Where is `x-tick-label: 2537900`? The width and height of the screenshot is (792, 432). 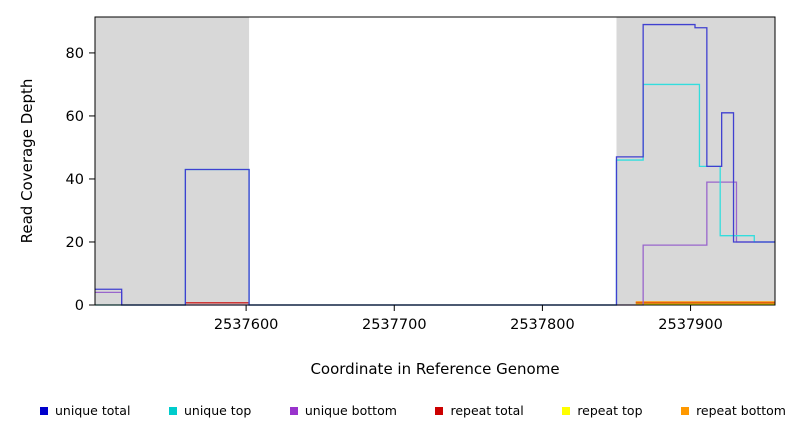 x-tick-label: 2537900 is located at coordinates (690, 325).